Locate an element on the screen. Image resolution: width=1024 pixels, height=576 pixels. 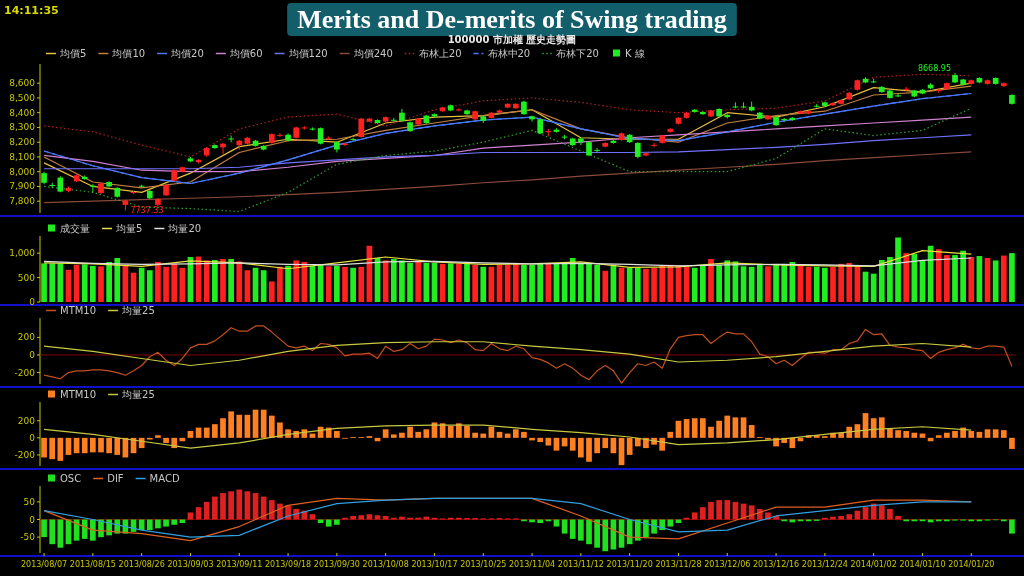
annotation: 7737.33 is located at coordinates (147, 211).